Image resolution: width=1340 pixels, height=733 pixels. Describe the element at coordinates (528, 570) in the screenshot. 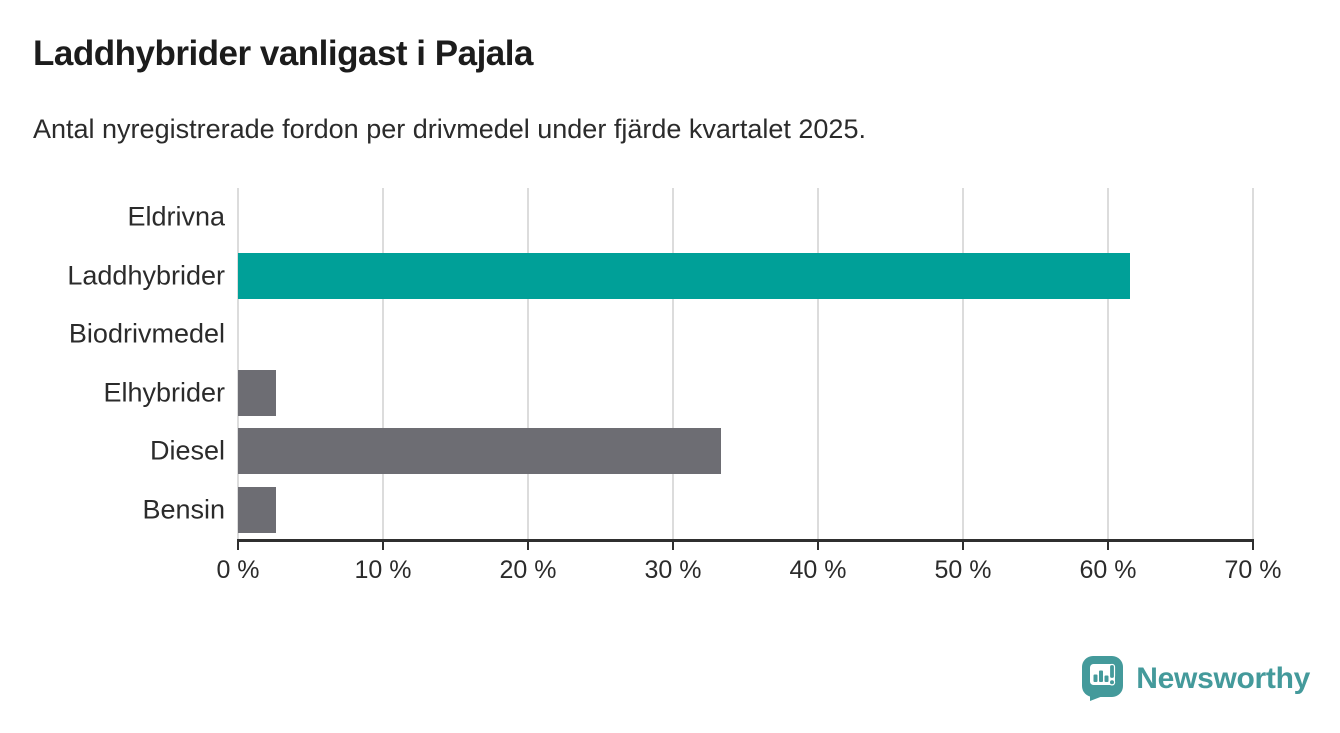

I see `axis-tick-label: 20 %` at that location.